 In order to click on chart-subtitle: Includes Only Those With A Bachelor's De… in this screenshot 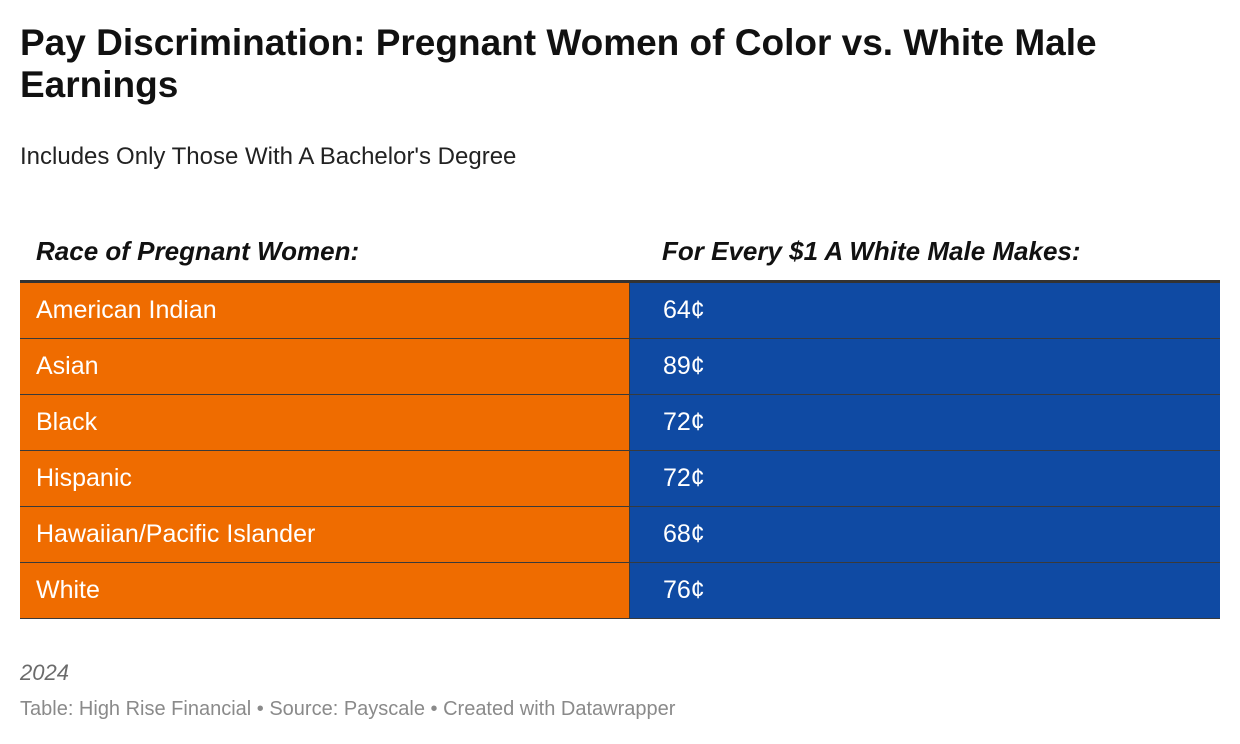, I will do `click(268, 156)`.